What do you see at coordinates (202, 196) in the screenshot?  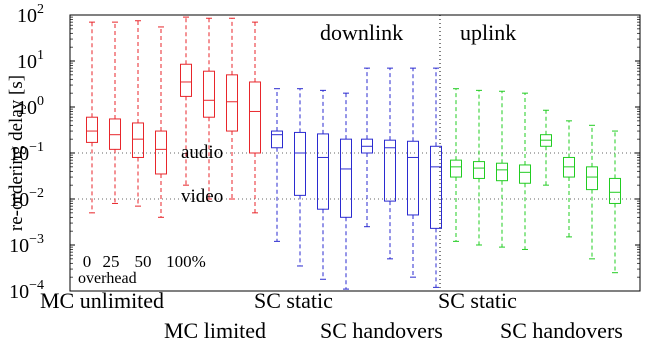 I see `ref-label-video: video` at bounding box center [202, 196].